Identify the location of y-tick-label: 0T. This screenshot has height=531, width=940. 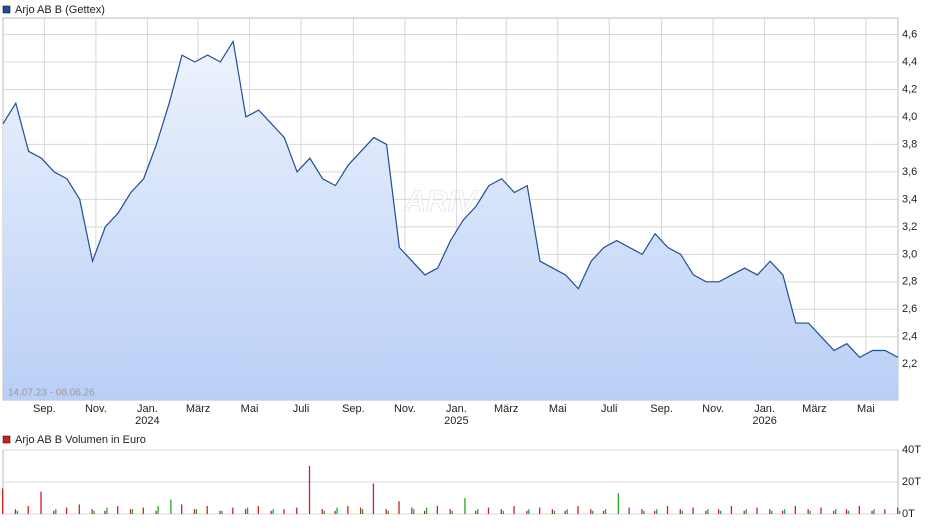
(908, 514).